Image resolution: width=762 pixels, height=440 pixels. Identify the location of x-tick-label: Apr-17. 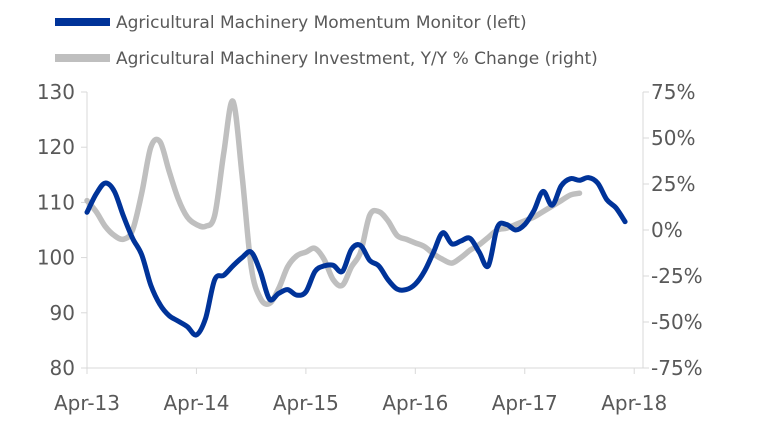
(525, 403).